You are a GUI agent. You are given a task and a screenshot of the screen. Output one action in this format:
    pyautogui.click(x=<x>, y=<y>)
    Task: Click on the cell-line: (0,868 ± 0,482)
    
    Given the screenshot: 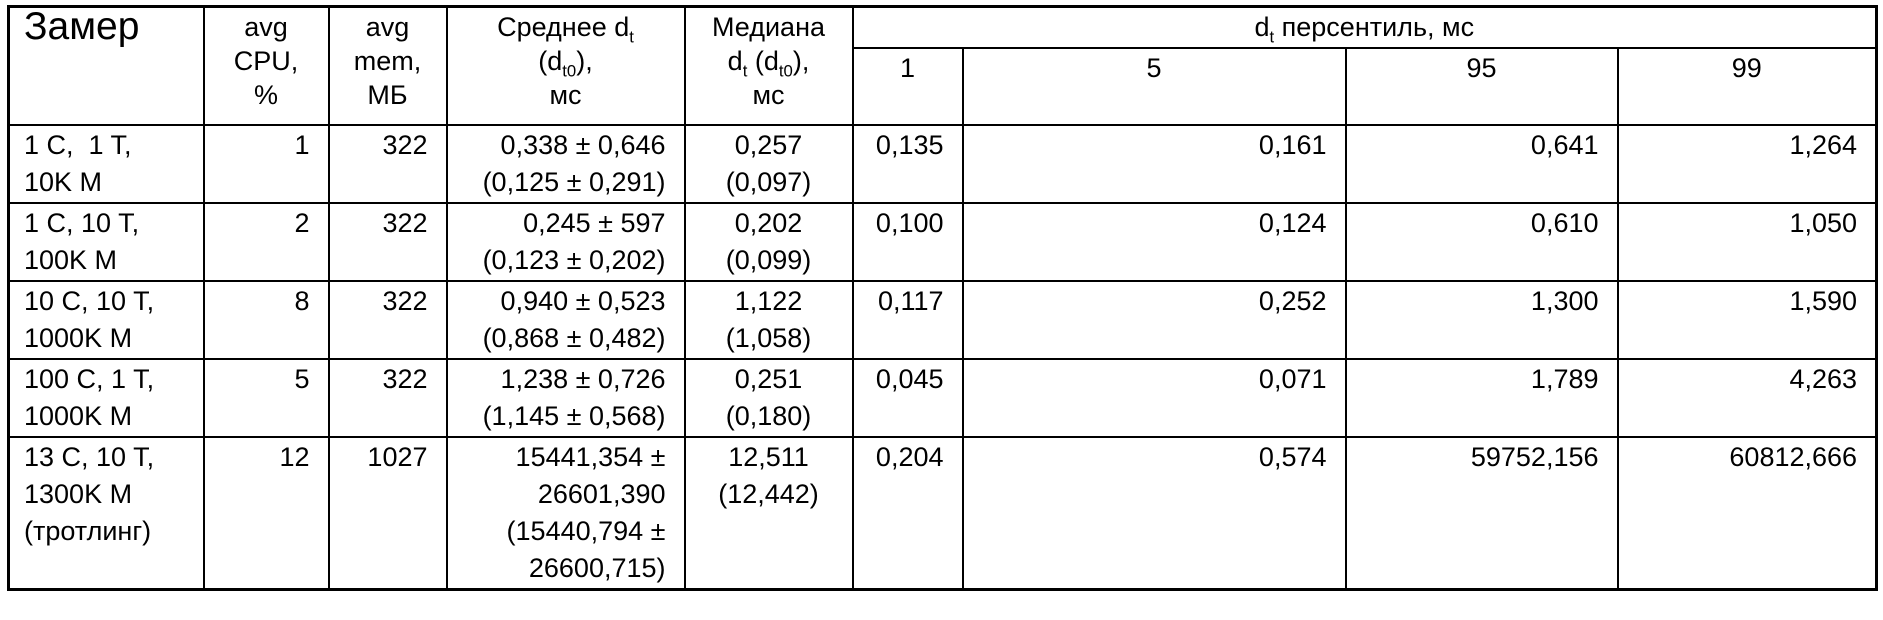 What is the action you would take?
    pyautogui.click(x=574, y=338)
    